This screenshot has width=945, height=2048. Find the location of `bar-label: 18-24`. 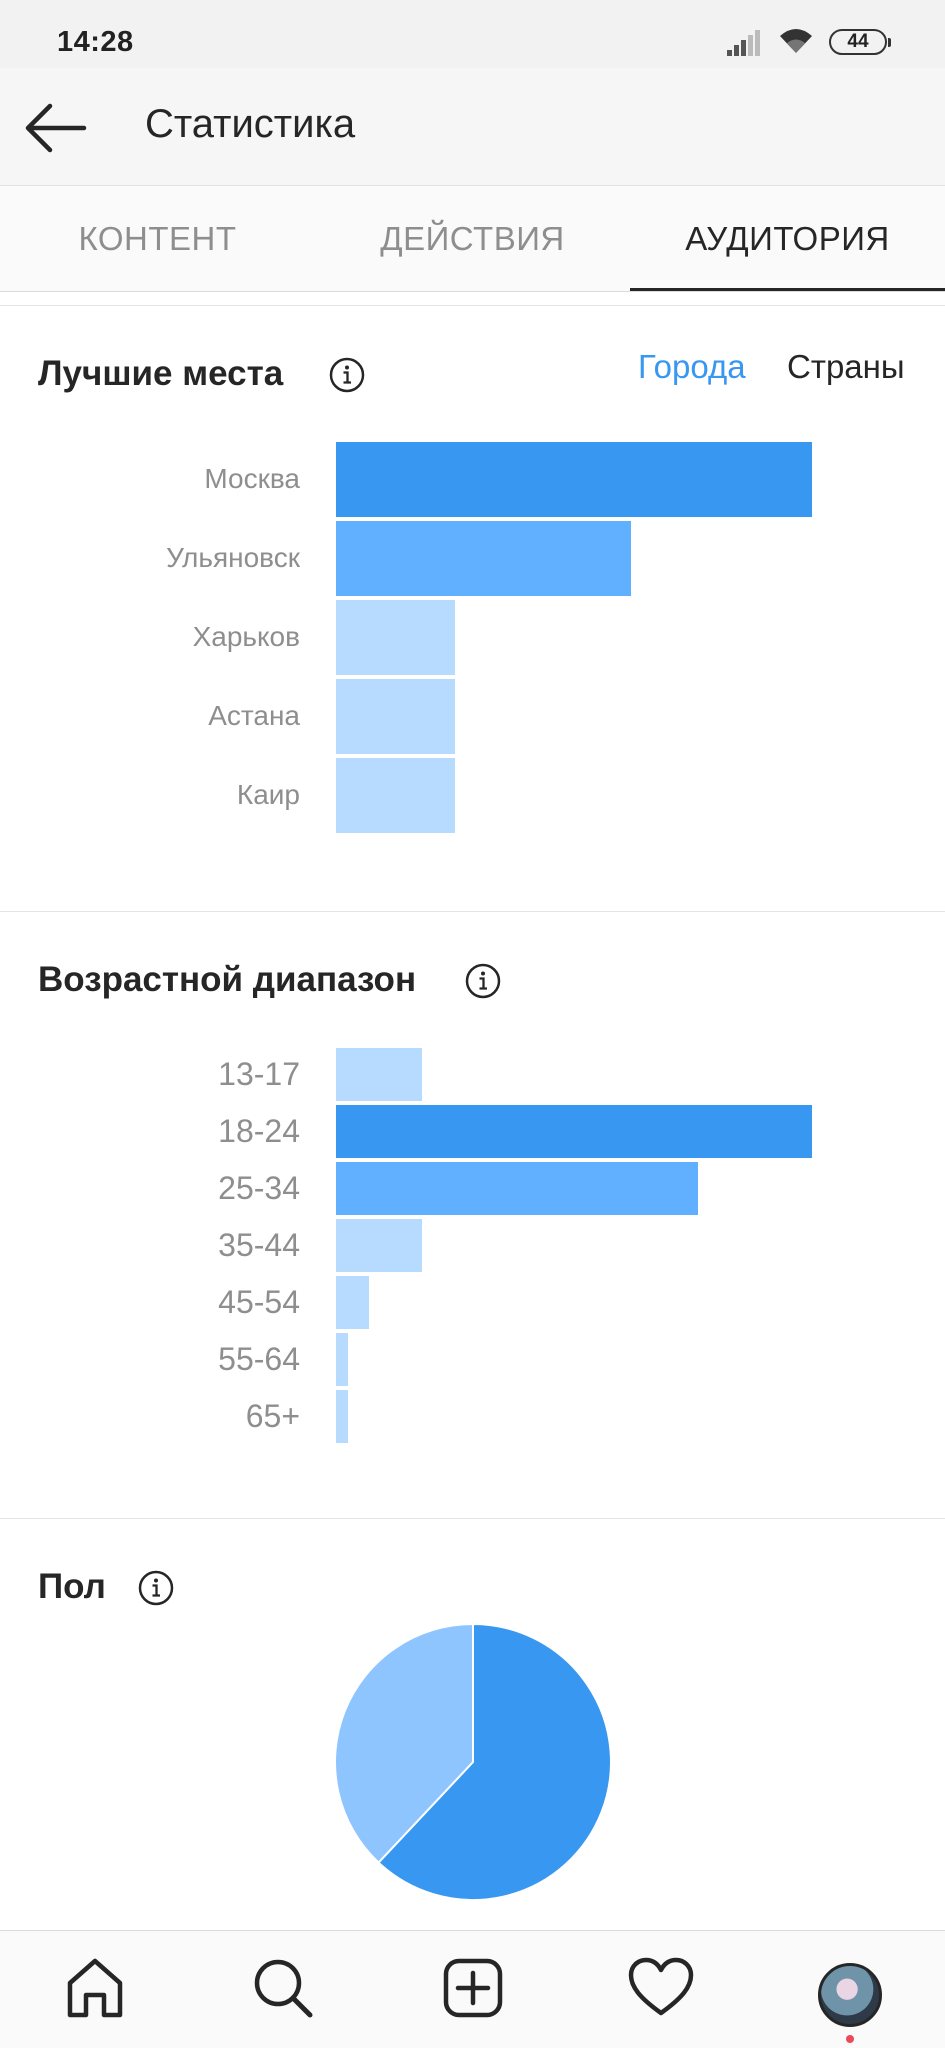

bar-label: 18-24 is located at coordinates (259, 1130).